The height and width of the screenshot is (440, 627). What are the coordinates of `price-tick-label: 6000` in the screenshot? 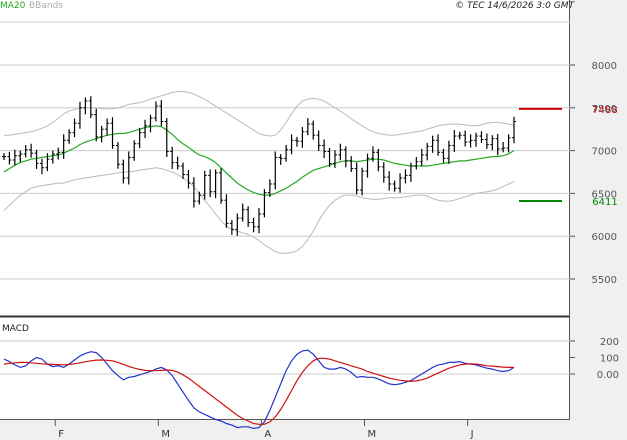 It's located at (604, 237).